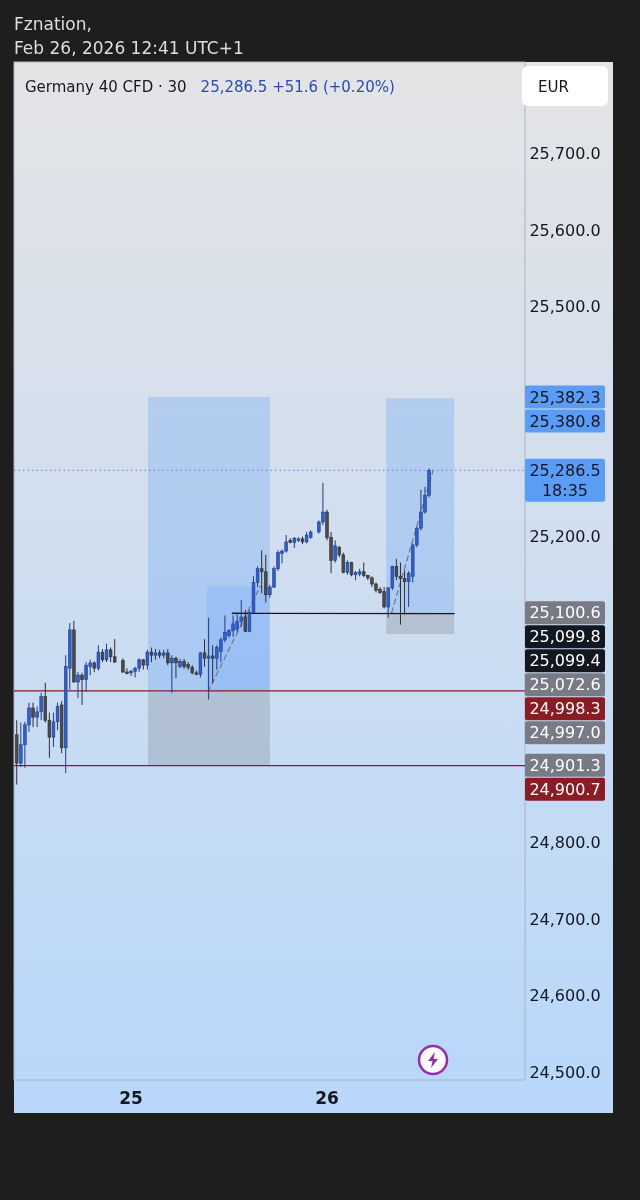 Image resolution: width=640 pixels, height=1200 pixels. I want to click on text: 25,382.3, so click(565, 397).